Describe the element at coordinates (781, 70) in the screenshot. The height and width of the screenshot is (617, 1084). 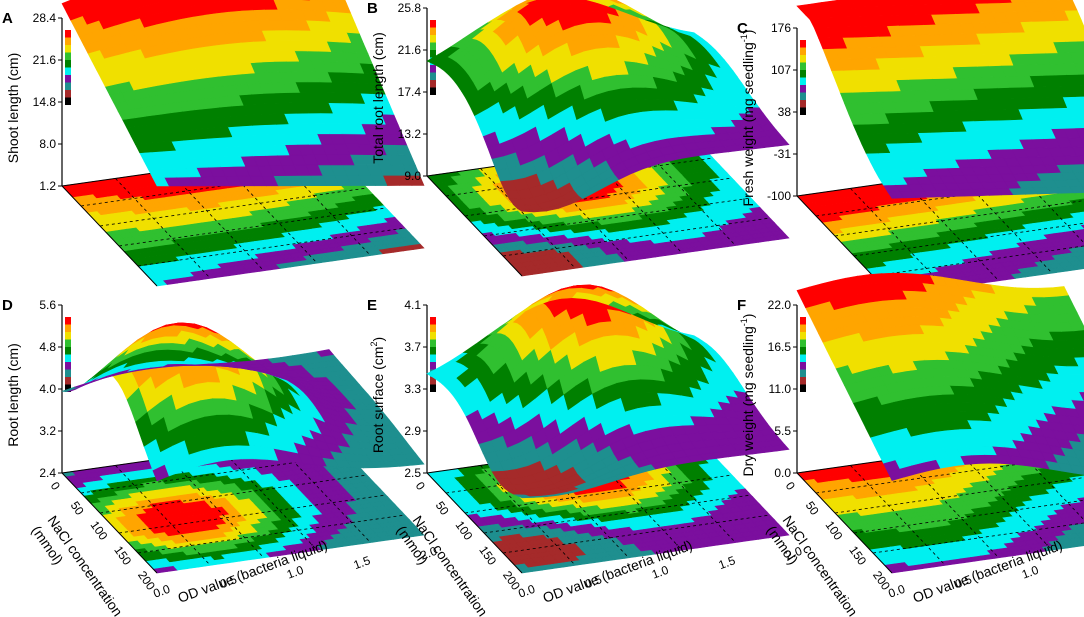
I see `z-tick-label: 107` at that location.